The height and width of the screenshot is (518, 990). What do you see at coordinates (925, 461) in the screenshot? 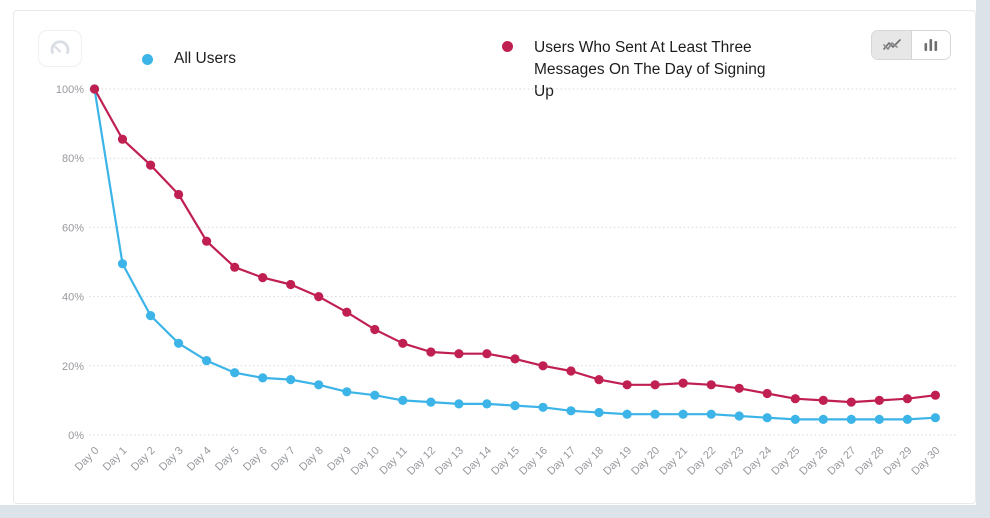
I see `svg-text: Day 30` at bounding box center [925, 461].